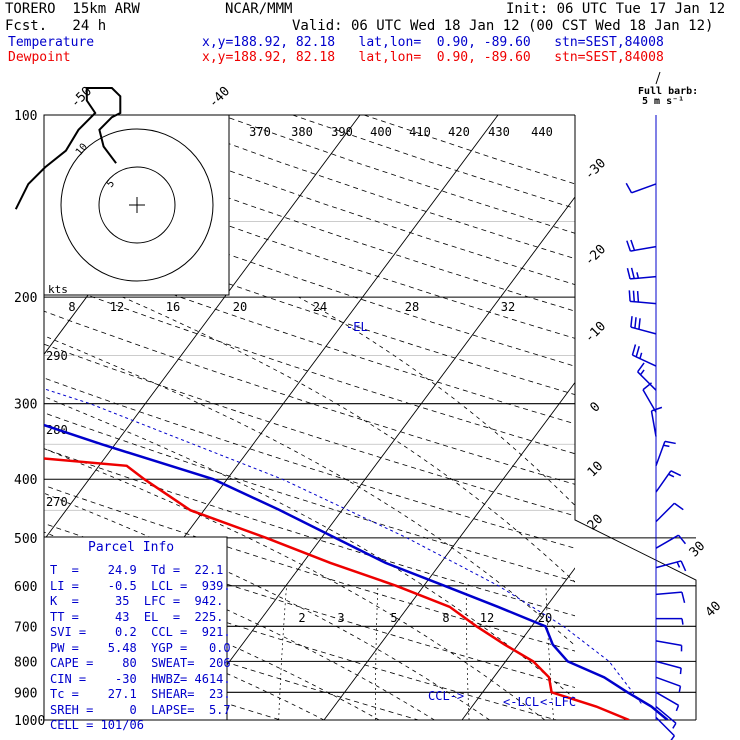  I want to click on pressure-tick-300: 300, so click(25, 405).